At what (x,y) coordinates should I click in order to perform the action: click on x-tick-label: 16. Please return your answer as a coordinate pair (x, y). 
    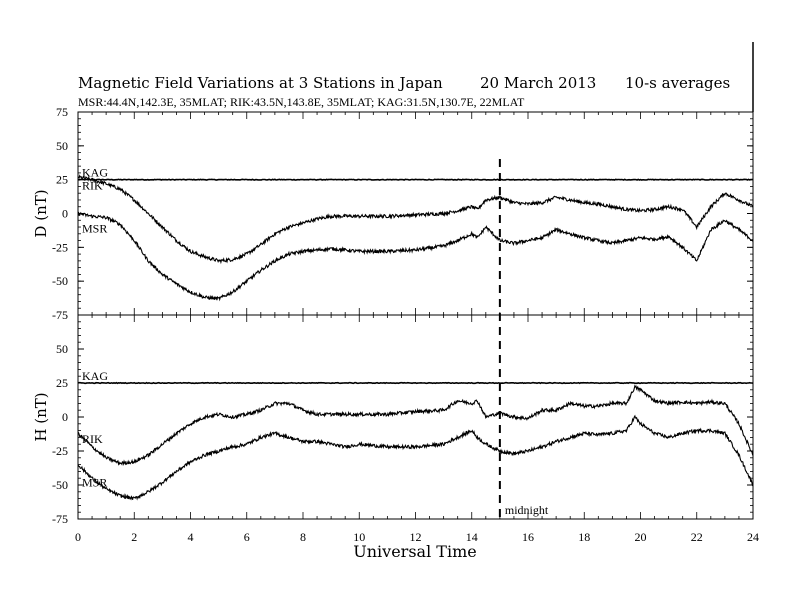
    Looking at the image, I should click on (528, 537).